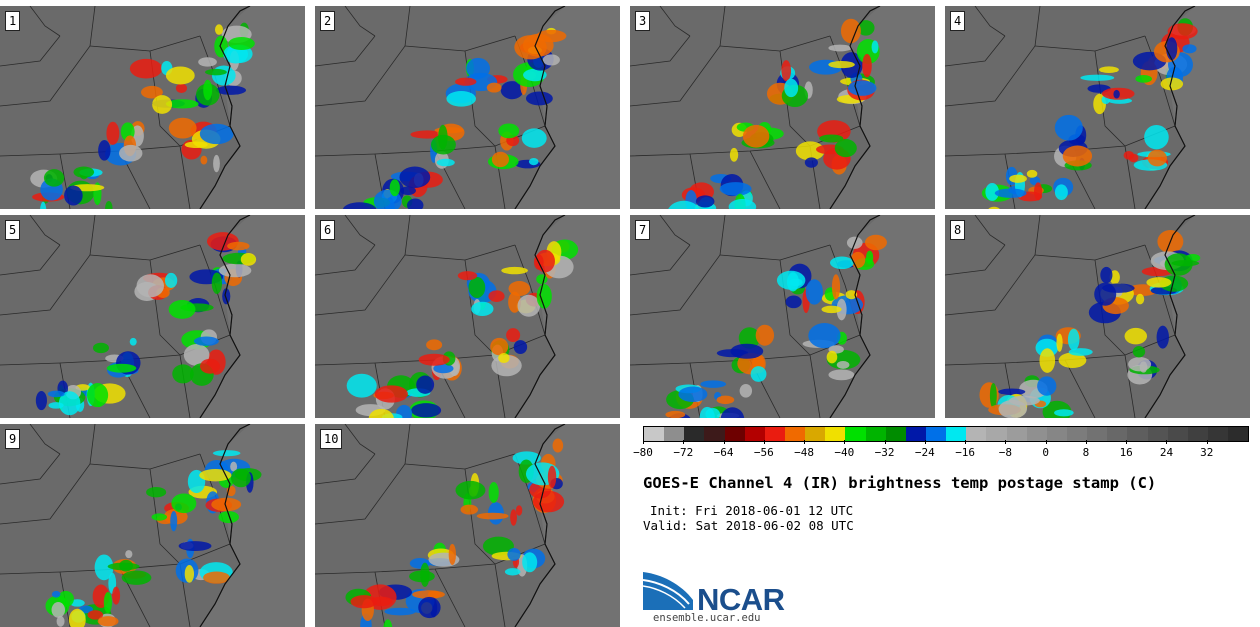  I want to click on member-number: 5, so click(13, 230).